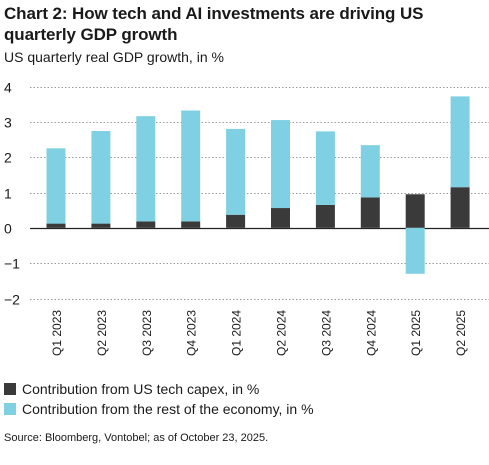  What do you see at coordinates (147, 333) in the screenshot?
I see `x-tick-label: Q3 2023` at bounding box center [147, 333].